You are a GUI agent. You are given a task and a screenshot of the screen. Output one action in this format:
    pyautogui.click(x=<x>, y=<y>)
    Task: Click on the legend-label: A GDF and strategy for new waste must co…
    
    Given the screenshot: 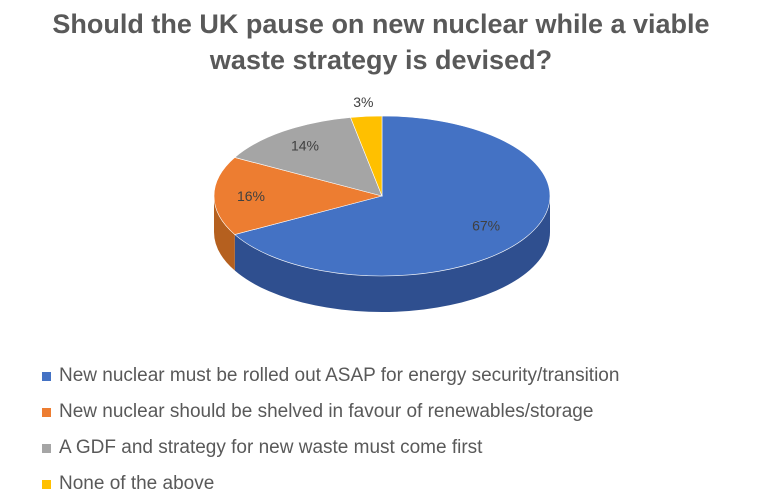 What is the action you would take?
    pyautogui.click(x=271, y=447)
    